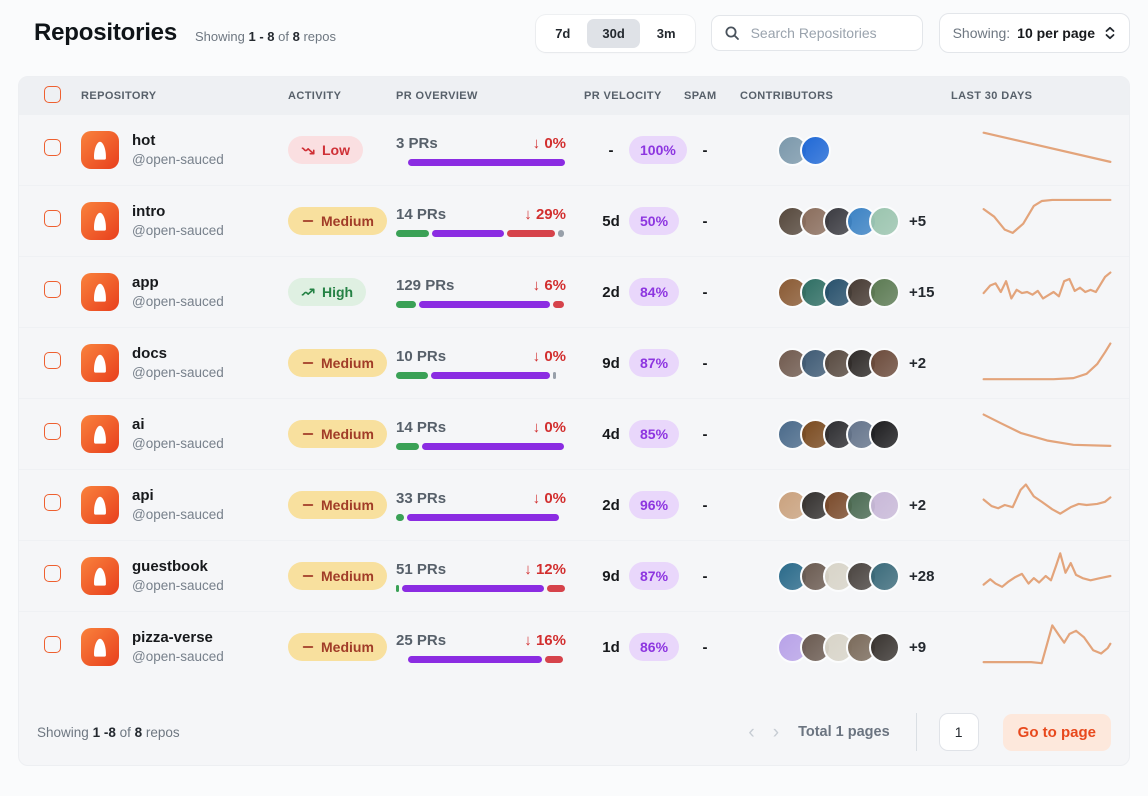 The width and height of the screenshot is (1148, 796). I want to click on range-30d-button: 30d, so click(613, 33).